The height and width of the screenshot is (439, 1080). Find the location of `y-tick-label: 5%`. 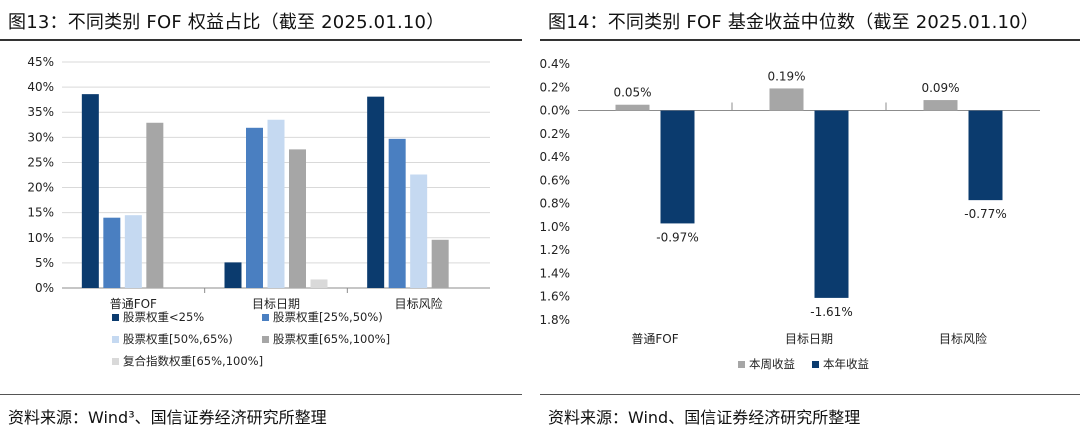

y-tick-label: 5% is located at coordinates (44, 263).